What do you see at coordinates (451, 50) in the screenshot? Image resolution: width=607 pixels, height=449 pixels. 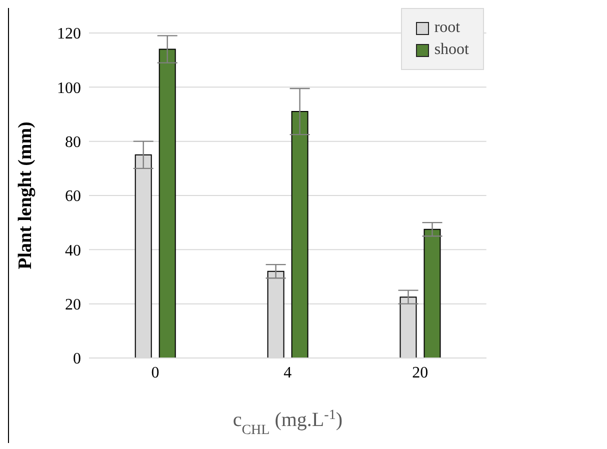 I see `legend-label: shoot` at bounding box center [451, 50].